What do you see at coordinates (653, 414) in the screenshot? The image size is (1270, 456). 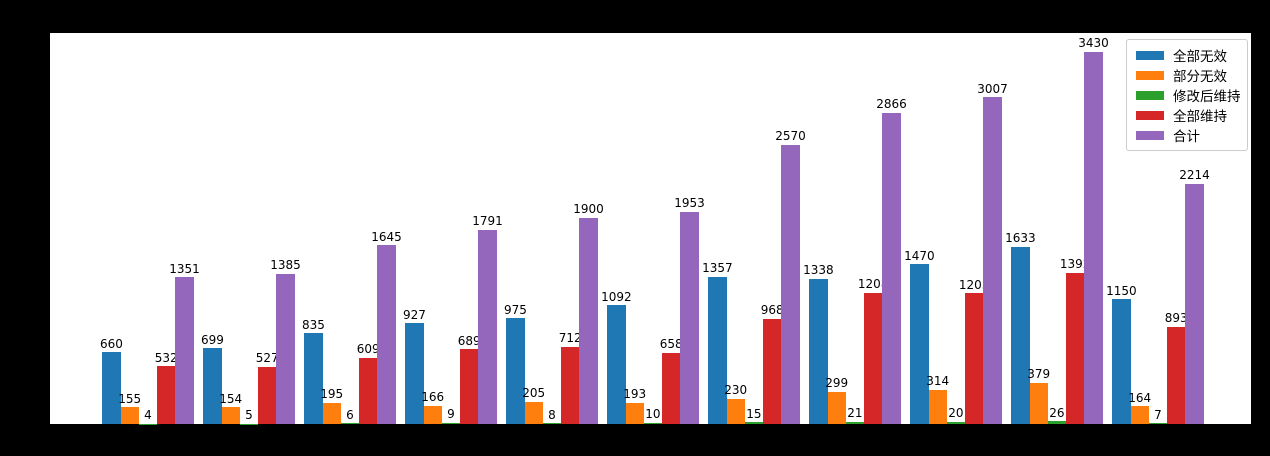 I see `bar-value-label: 10` at bounding box center [653, 414].